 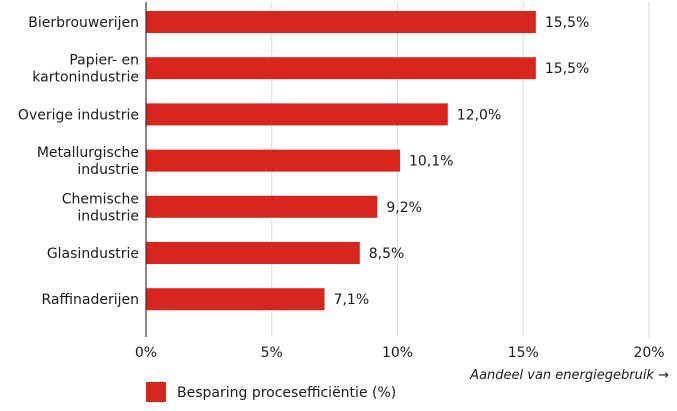 What do you see at coordinates (387, 254) in the screenshot?
I see `data-label: 8,5%` at bounding box center [387, 254].